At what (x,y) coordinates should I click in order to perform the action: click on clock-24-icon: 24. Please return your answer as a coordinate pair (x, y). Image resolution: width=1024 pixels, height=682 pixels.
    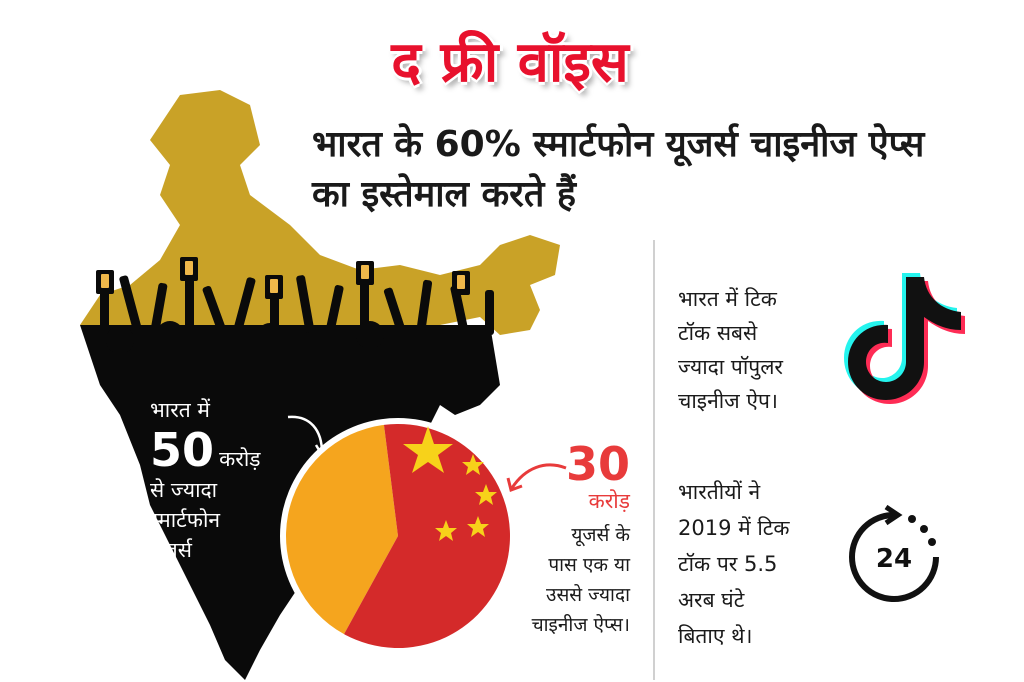
    Looking at the image, I should click on (894, 553).